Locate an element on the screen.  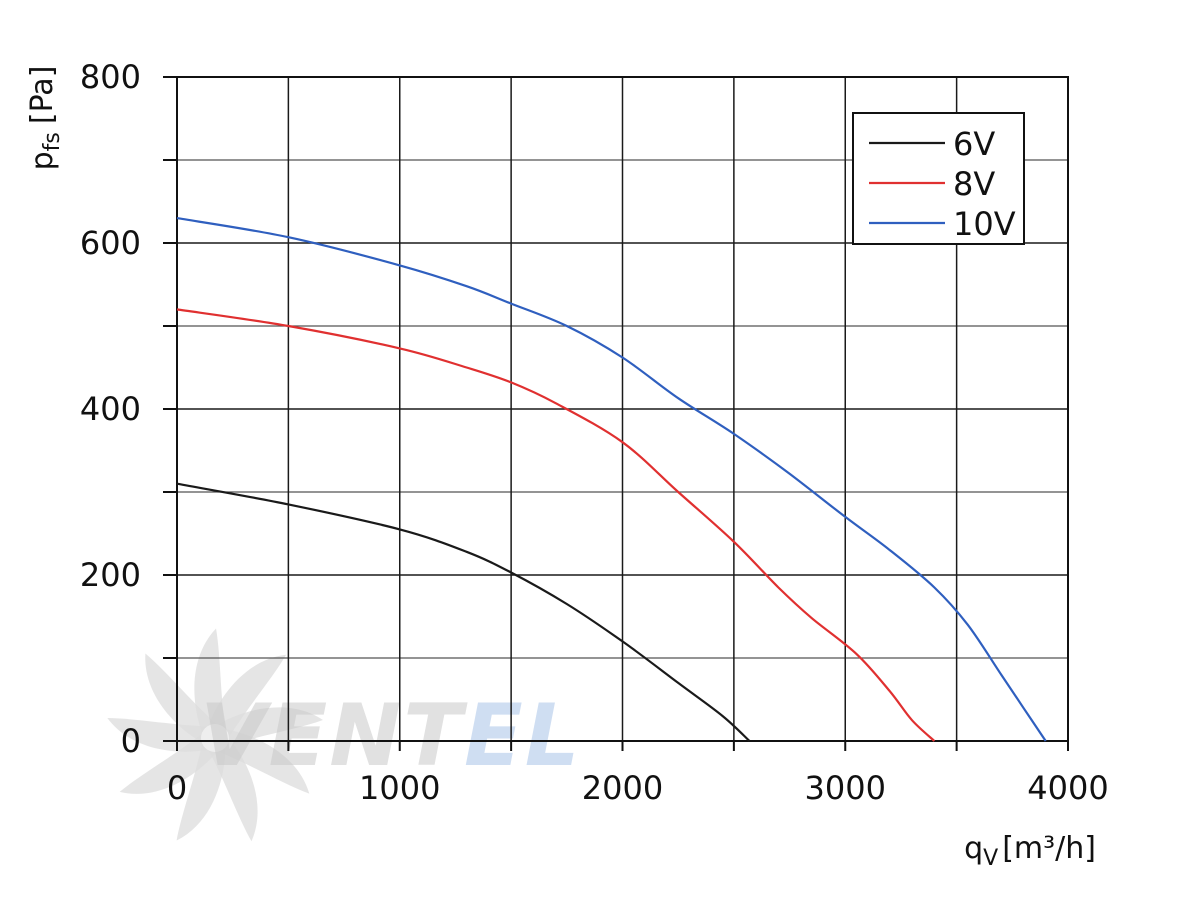
watermark-text-light: EL is located at coordinates (523, 736).